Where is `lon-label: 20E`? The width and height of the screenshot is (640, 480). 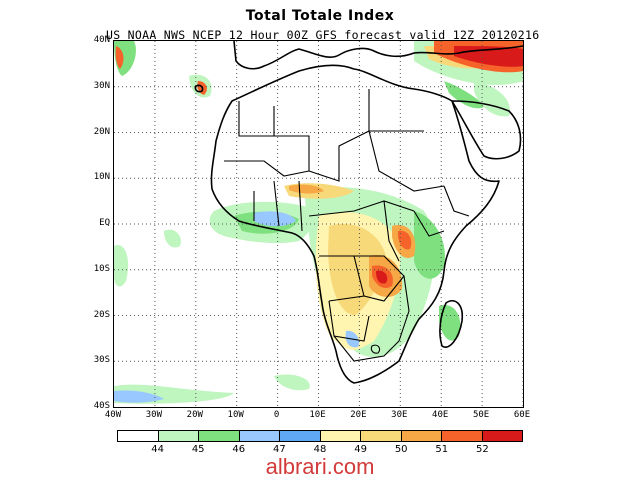 lon-label: 20E is located at coordinates (358, 415).